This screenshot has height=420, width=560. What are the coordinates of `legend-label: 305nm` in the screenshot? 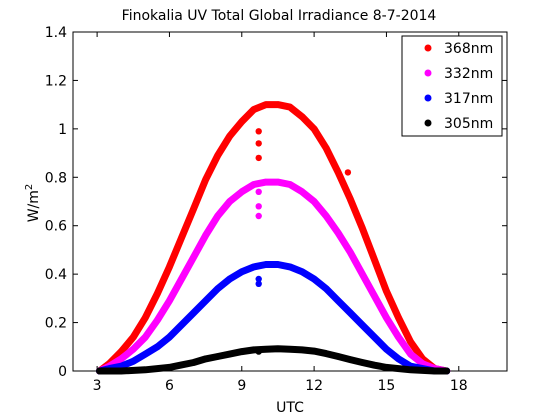 It's located at (468, 124).